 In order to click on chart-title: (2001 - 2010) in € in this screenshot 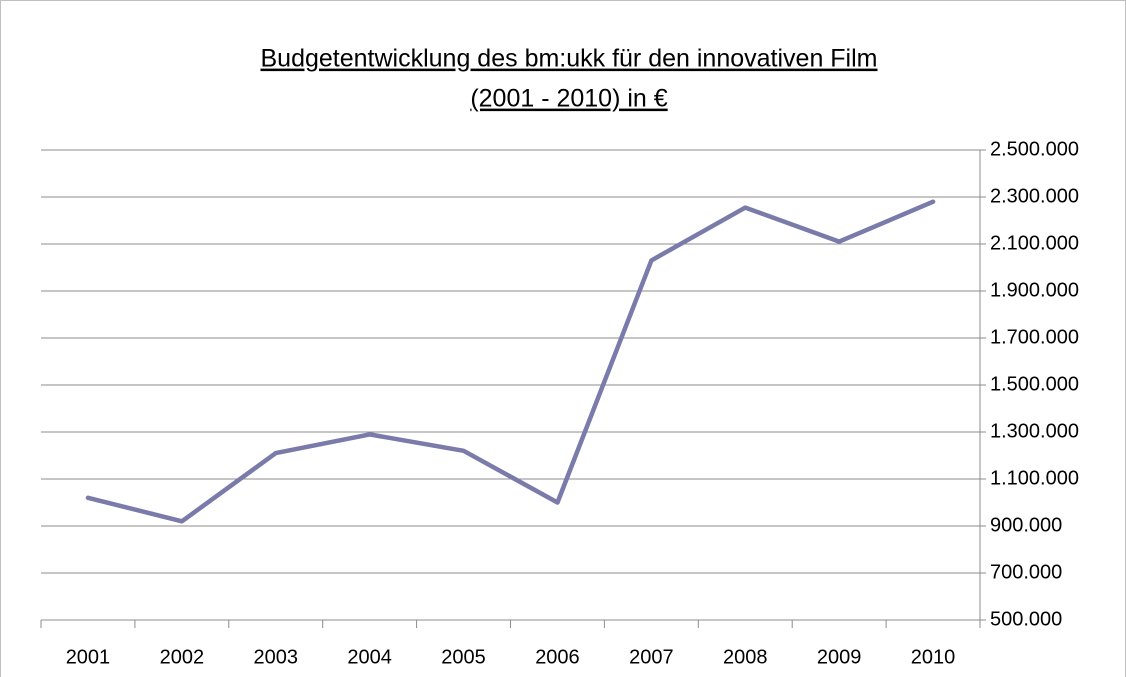, I will do `click(568, 99)`.